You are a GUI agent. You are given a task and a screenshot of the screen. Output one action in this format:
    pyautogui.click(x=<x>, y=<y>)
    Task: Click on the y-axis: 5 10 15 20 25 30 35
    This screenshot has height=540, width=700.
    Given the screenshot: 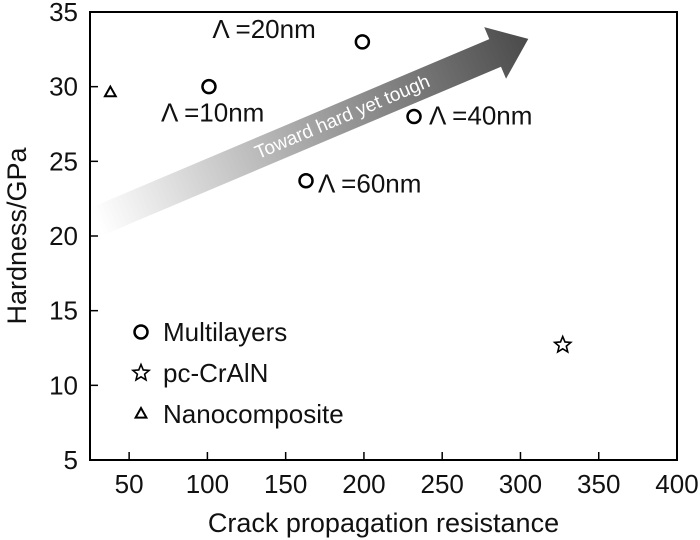 What is the action you would take?
    pyautogui.click(x=73, y=237)
    